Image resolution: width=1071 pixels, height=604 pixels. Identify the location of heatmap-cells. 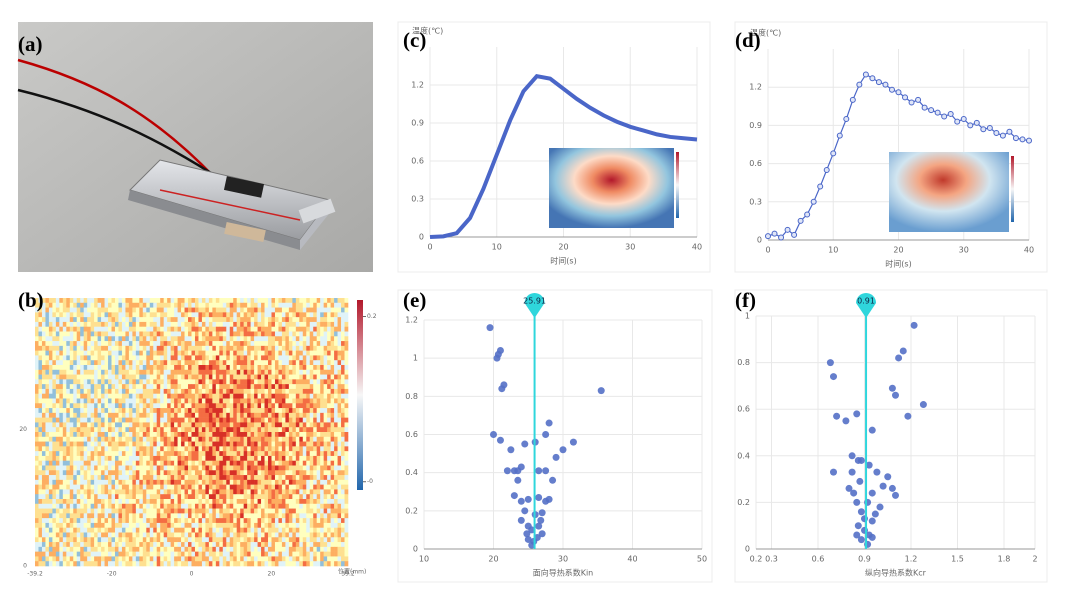
(192, 432).